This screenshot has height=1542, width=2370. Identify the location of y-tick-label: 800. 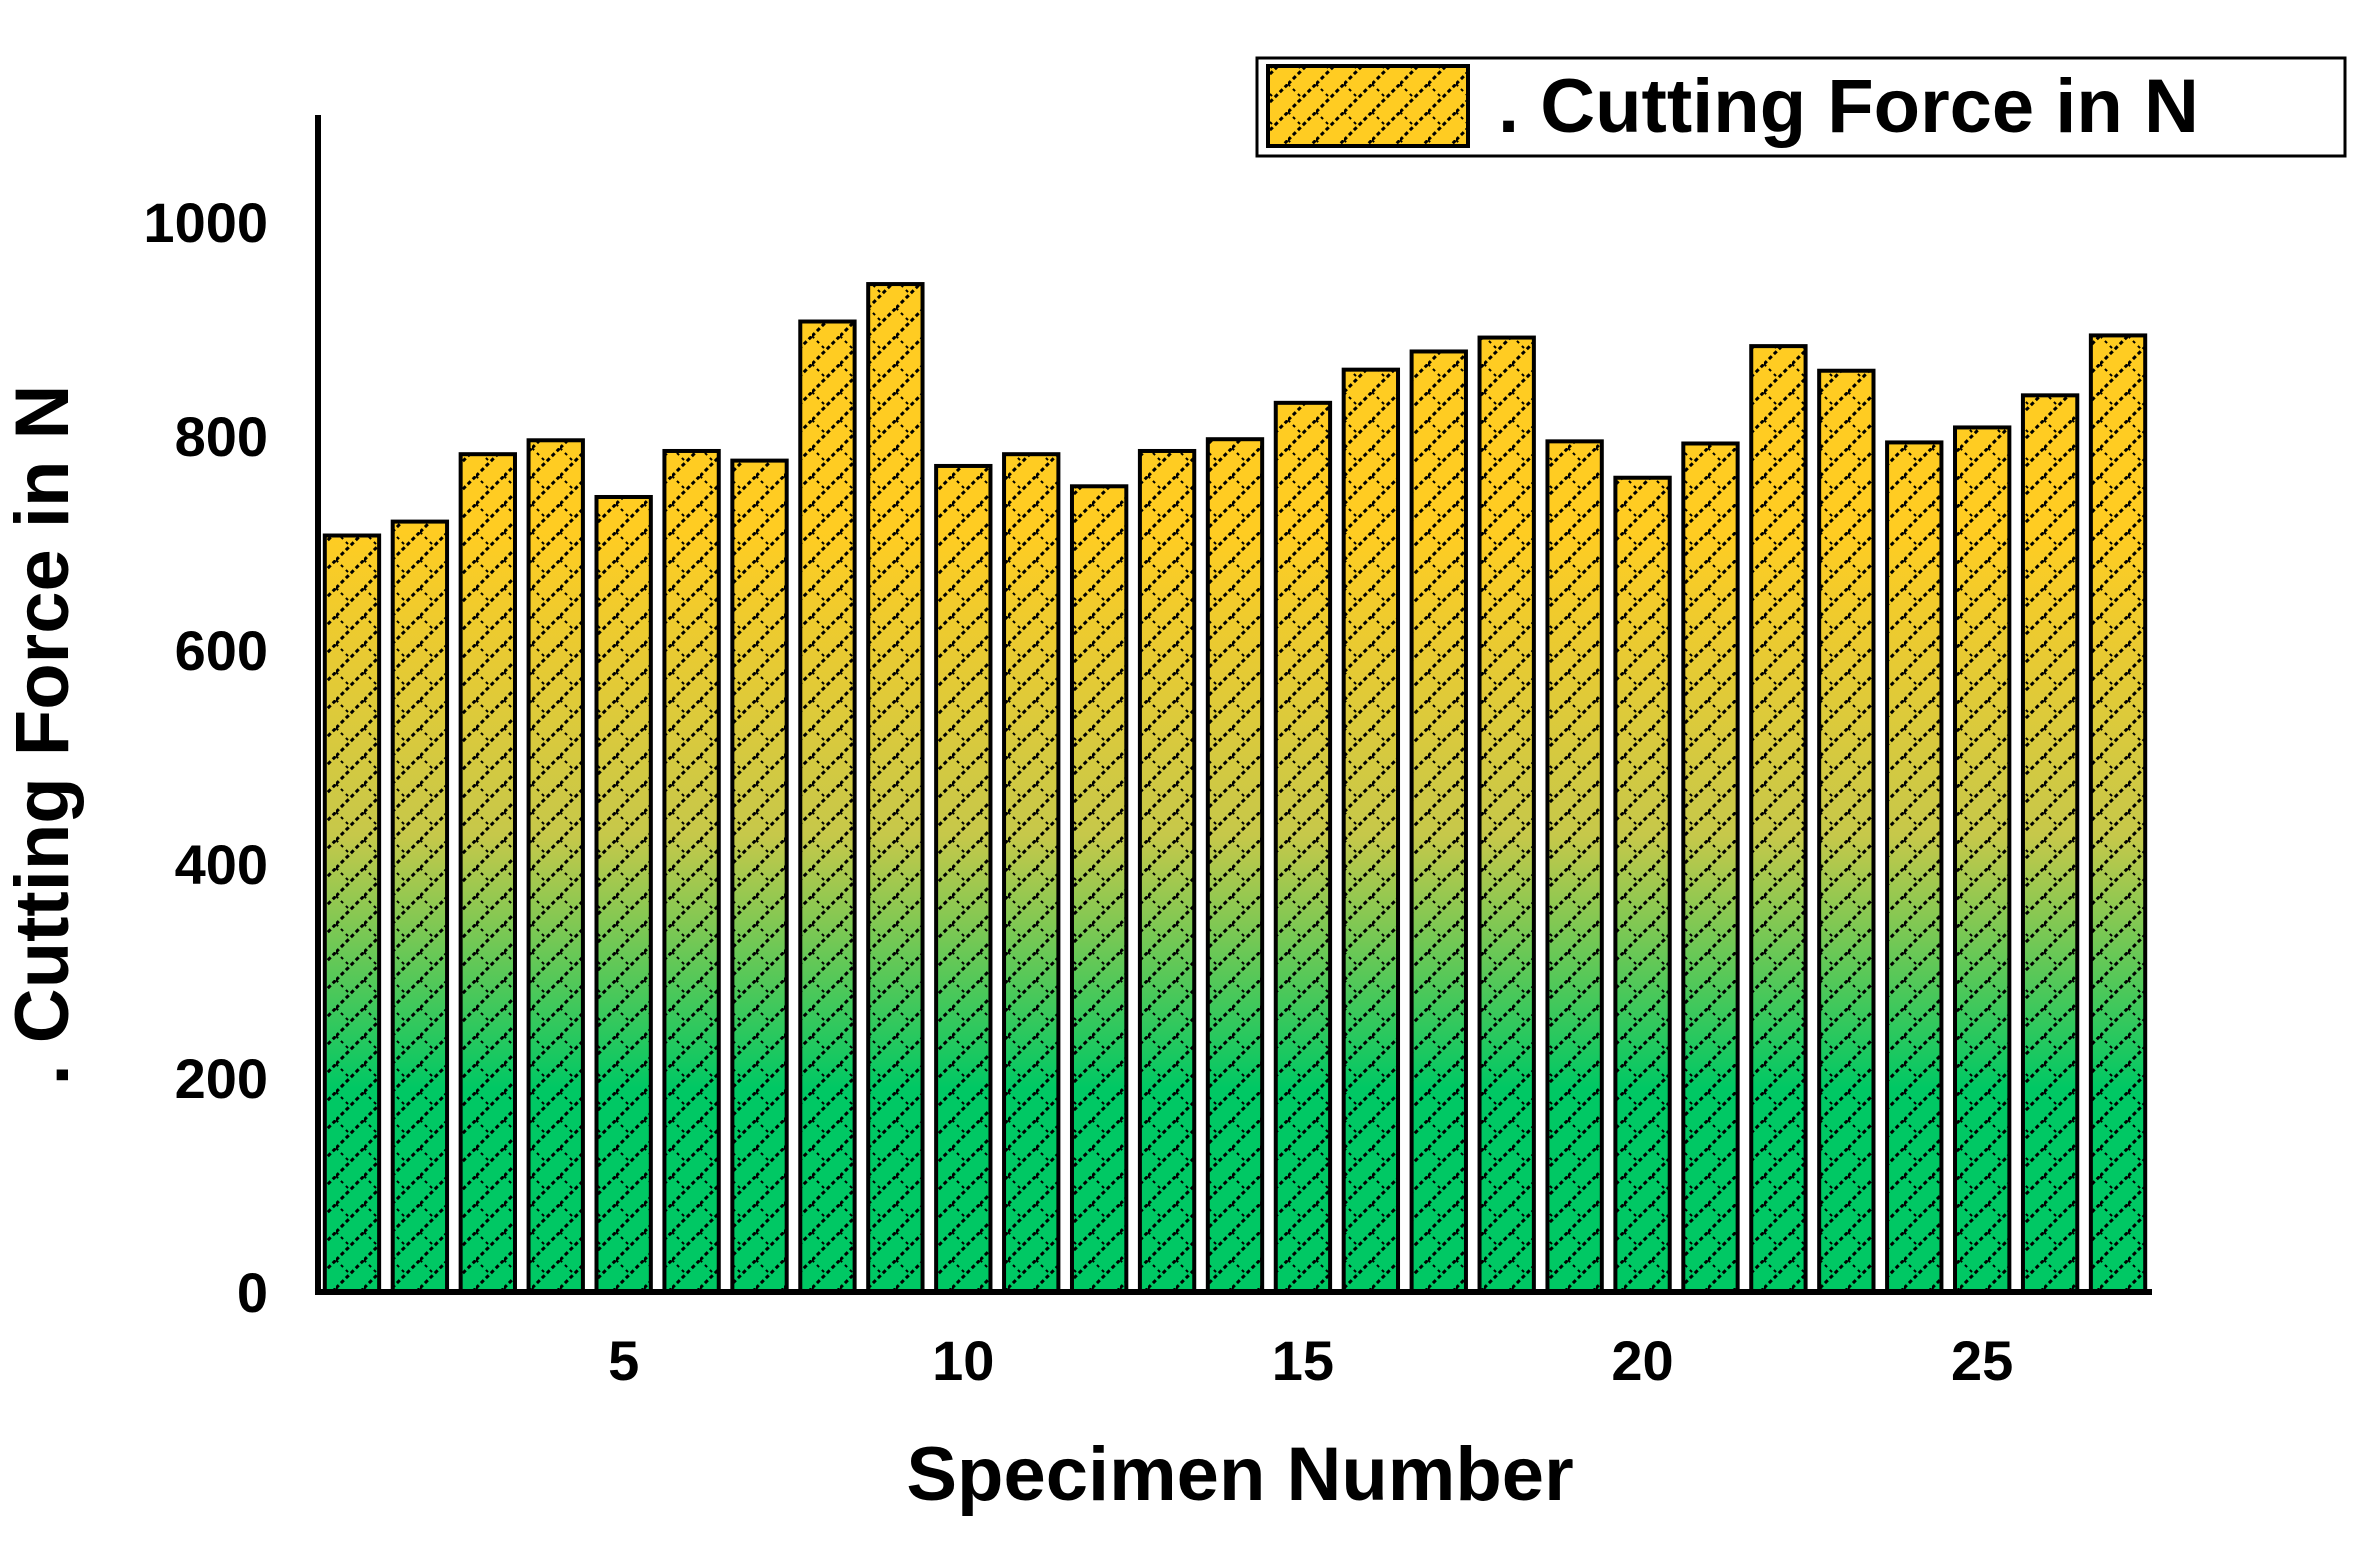
(221, 436).